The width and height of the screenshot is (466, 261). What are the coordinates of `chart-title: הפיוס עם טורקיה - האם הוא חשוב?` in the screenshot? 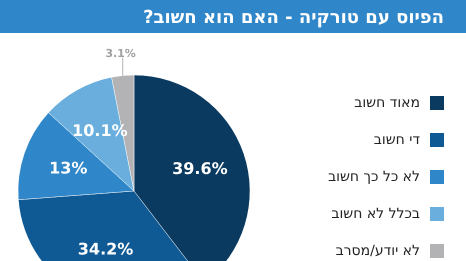 It's located at (293, 17).